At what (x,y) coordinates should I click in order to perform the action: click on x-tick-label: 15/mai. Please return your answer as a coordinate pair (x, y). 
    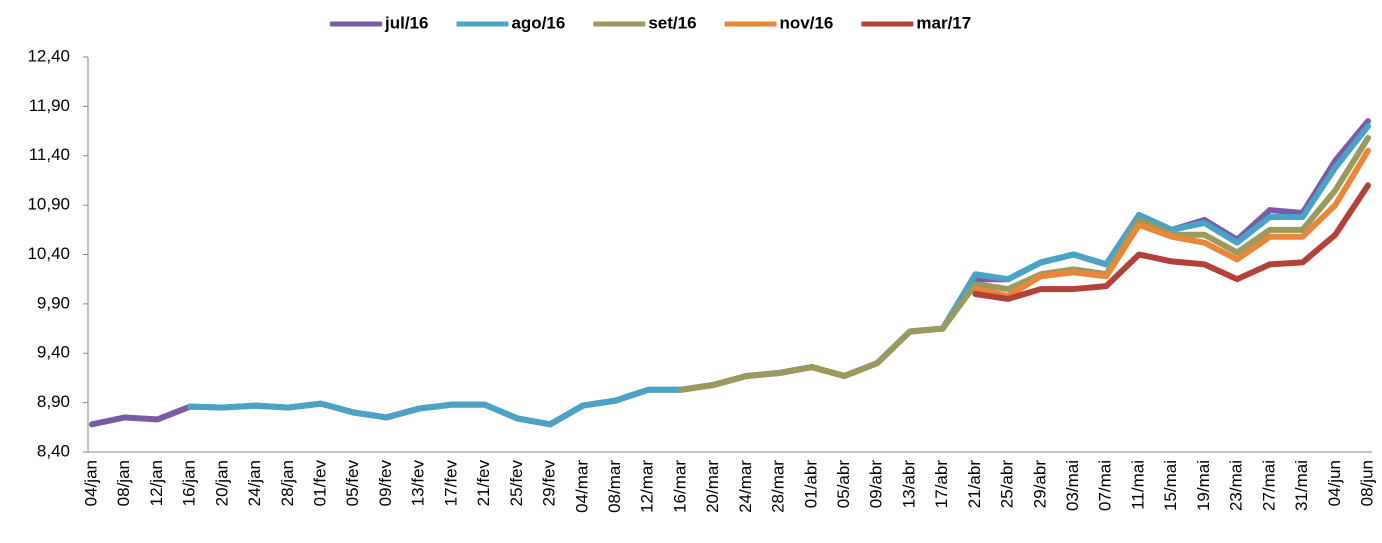
    Looking at the image, I should click on (1170, 485).